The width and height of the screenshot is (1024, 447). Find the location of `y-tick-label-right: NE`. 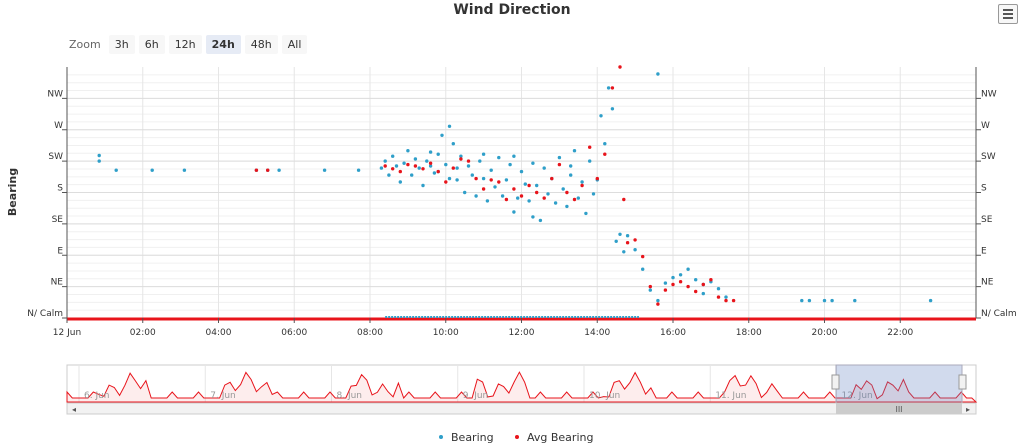

y-tick-label-right: NE is located at coordinates (987, 283).